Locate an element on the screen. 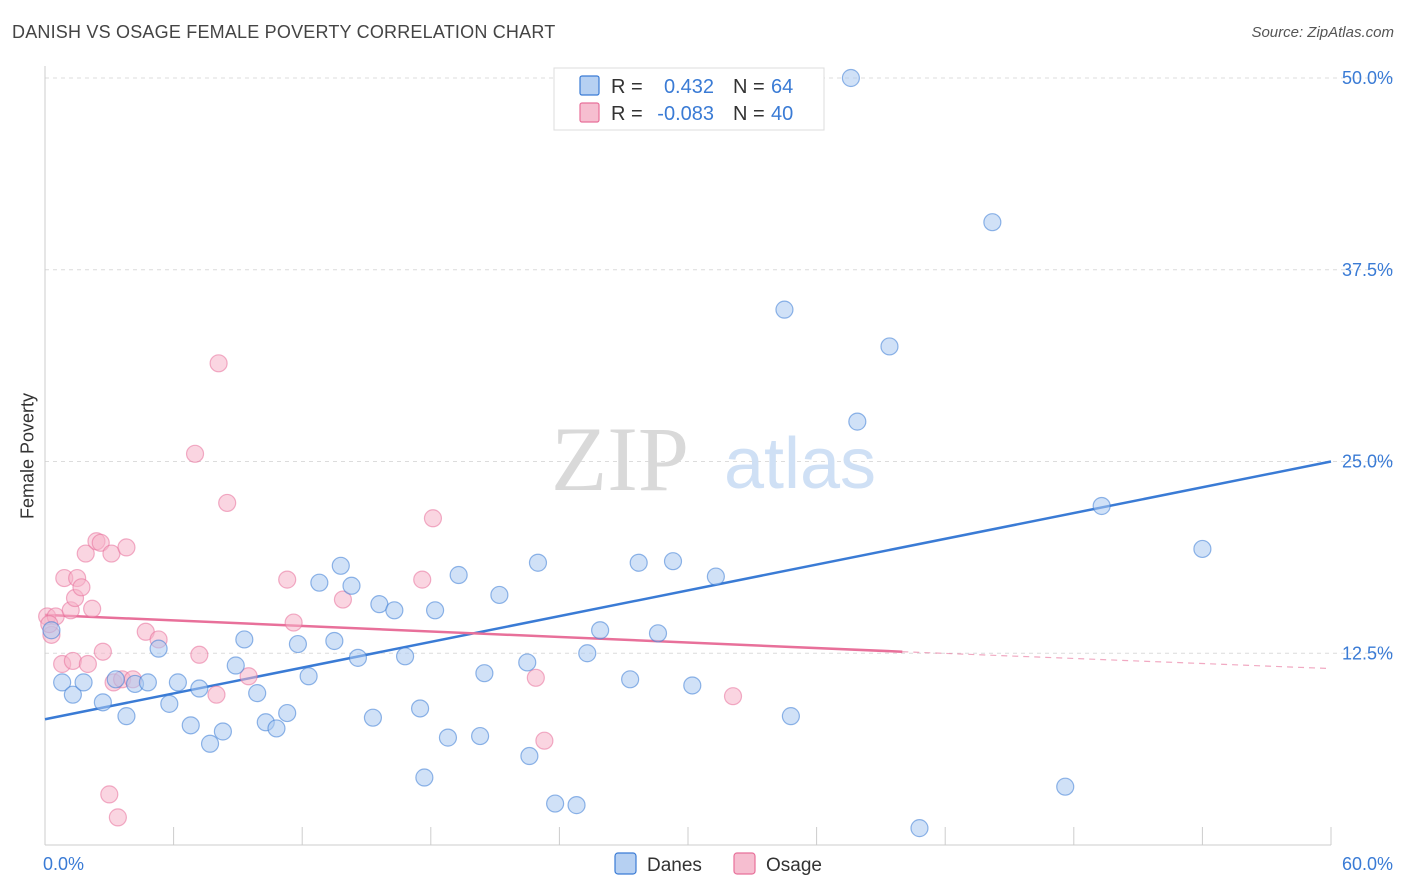 This screenshot has width=1406, height=892. legend-n-label-osage: N = is located at coordinates (749, 114).